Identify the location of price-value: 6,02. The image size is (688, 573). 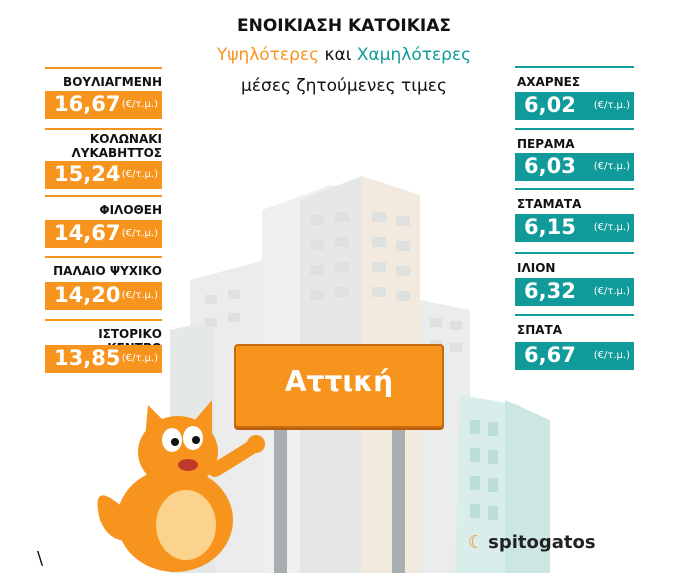
(550, 105).